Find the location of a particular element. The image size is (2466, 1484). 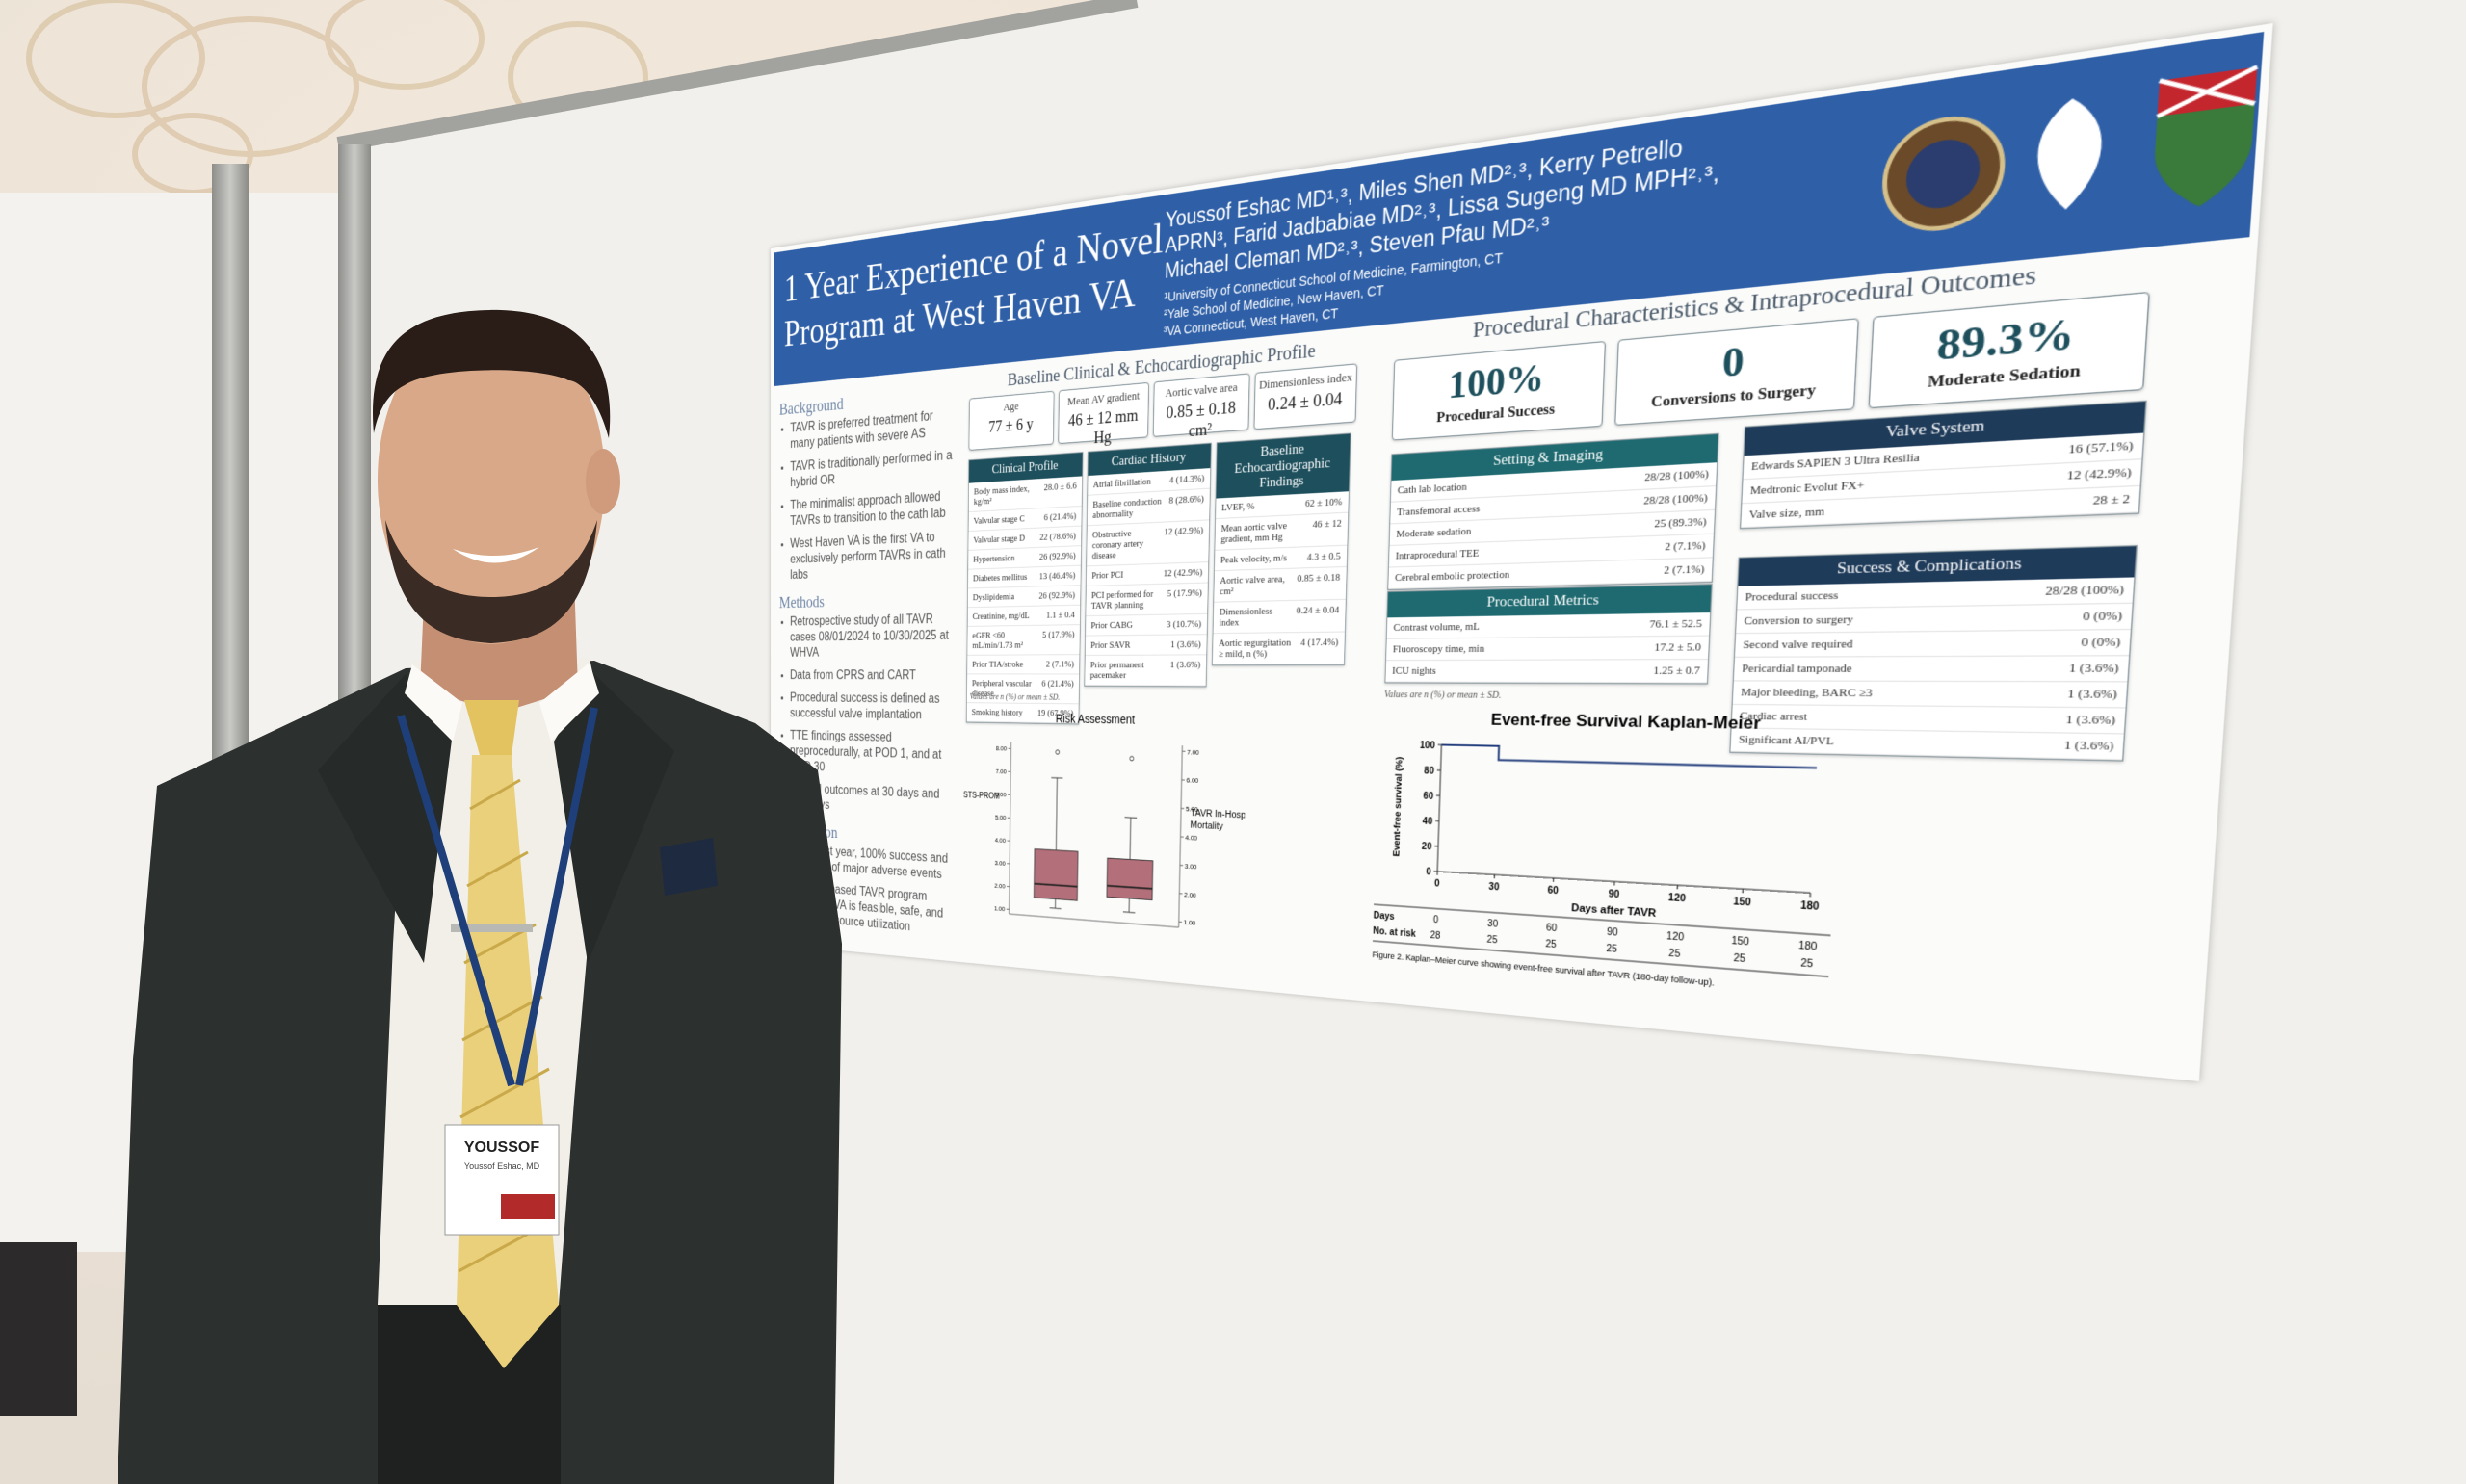

smile is located at coordinates (496, 555).